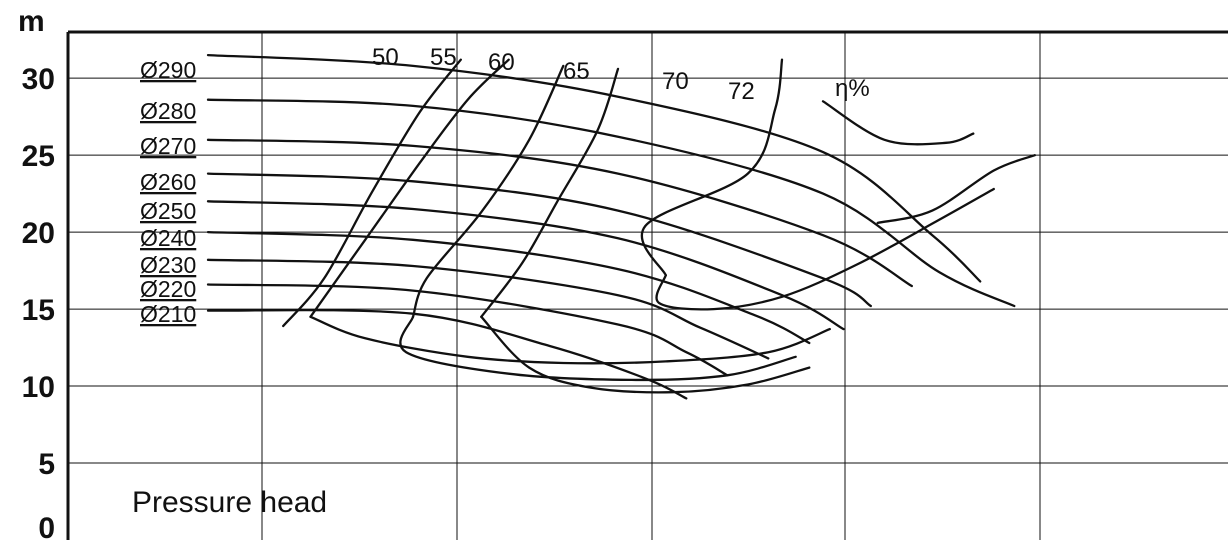 The width and height of the screenshot is (1228, 540). Describe the element at coordinates (576, 71) in the screenshot. I see `efficiency-label-65: 65` at that location.